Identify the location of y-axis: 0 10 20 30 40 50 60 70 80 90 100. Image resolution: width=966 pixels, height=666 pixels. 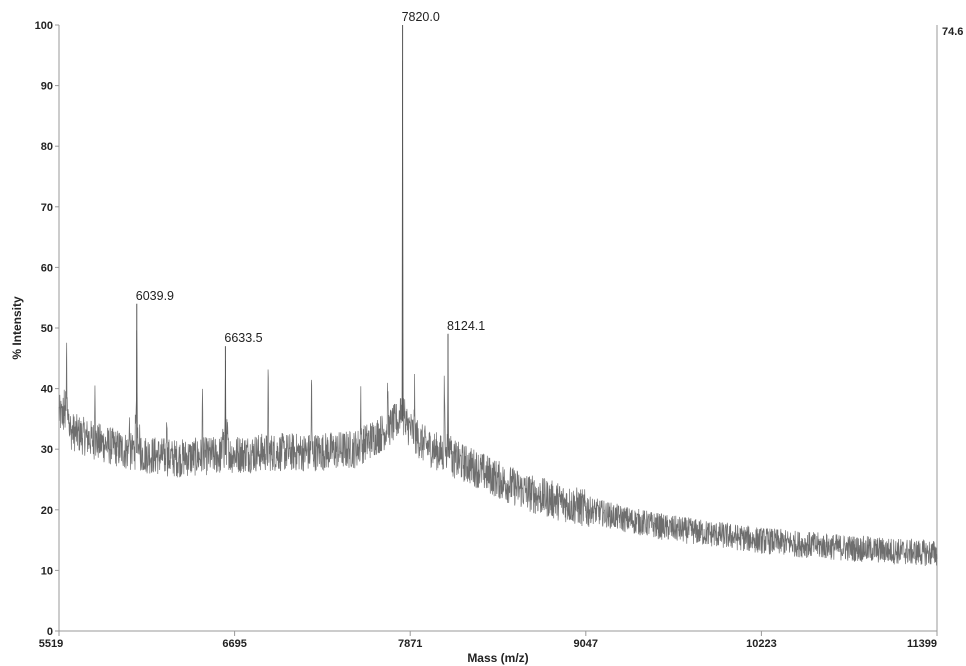
(47, 329).